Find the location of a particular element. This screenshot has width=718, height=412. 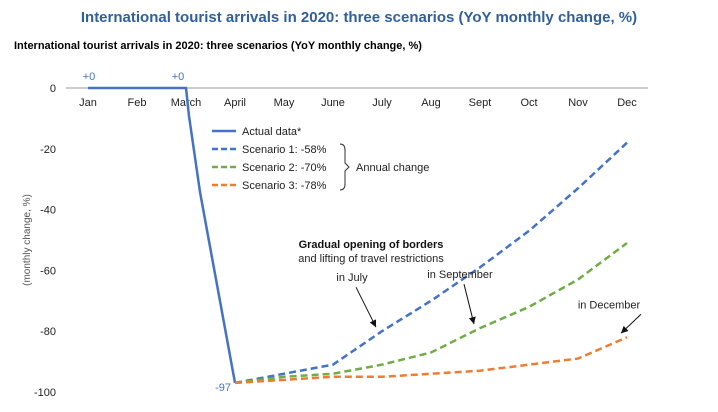

legend-group-label: Annual change is located at coordinates (392, 168).